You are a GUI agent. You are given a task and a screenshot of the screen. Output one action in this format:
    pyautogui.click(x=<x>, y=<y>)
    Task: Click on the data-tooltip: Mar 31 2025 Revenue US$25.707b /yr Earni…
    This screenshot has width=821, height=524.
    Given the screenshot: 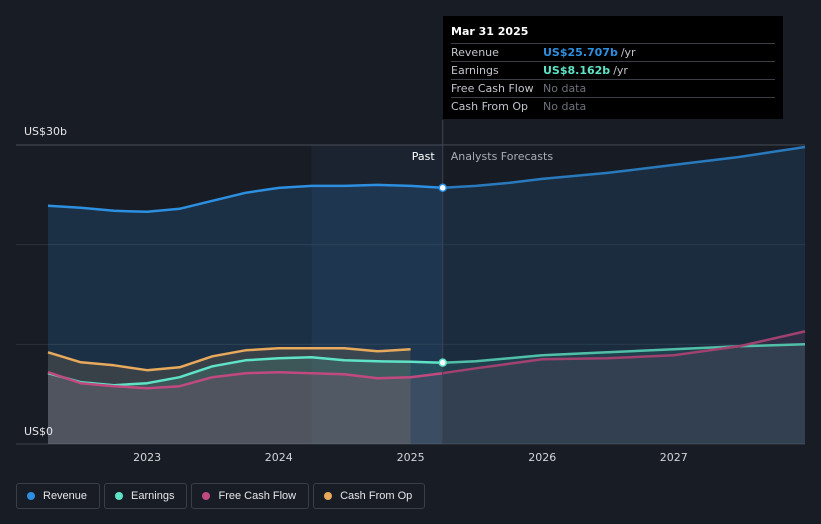 What is the action you would take?
    pyautogui.click(x=613, y=67)
    